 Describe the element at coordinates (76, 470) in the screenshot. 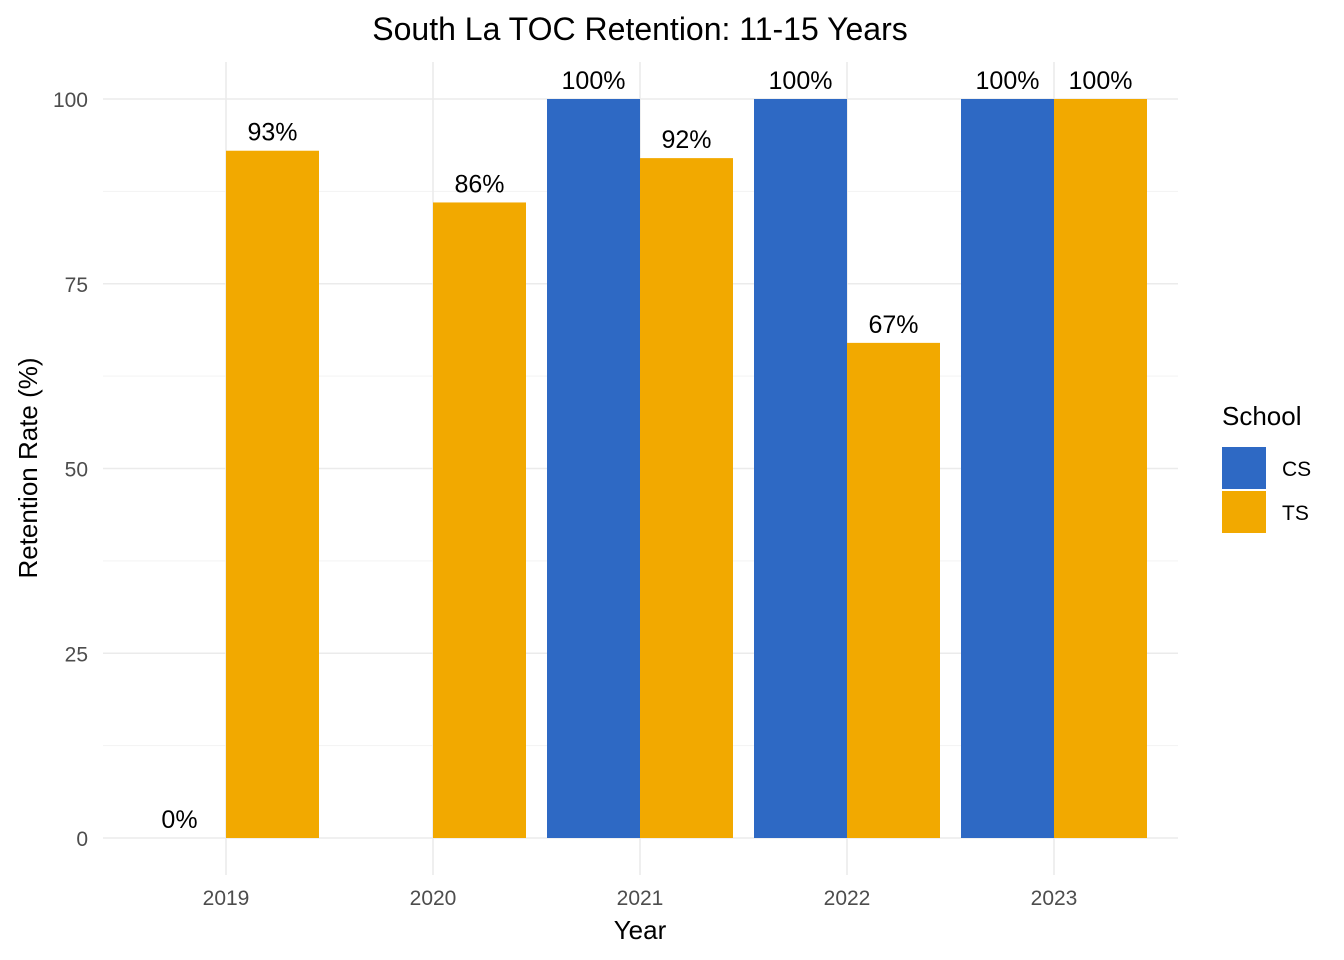

I see `y-tick-label: 50` at that location.